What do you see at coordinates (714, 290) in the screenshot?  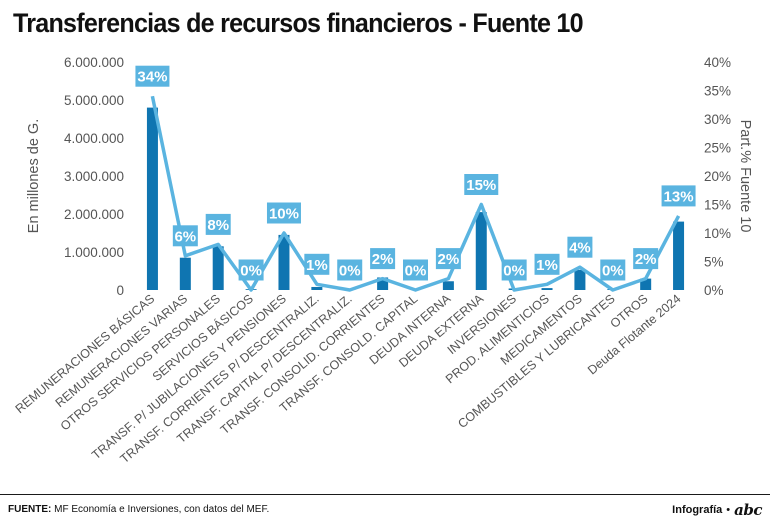 I see `right-tick-label: 0%` at bounding box center [714, 290].